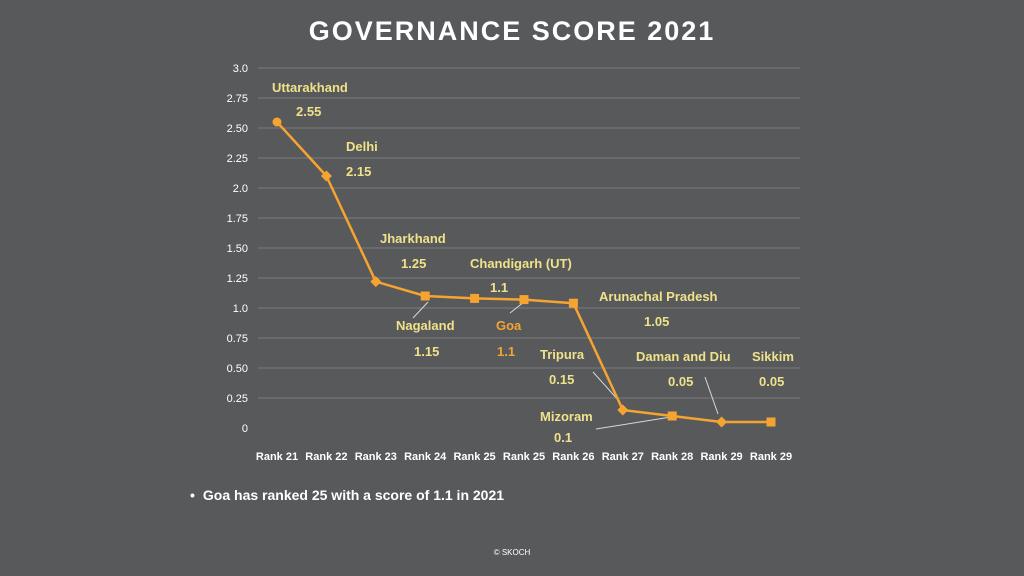 The height and width of the screenshot is (576, 1024). I want to click on y-tick-label: 0.75, so click(237, 339).